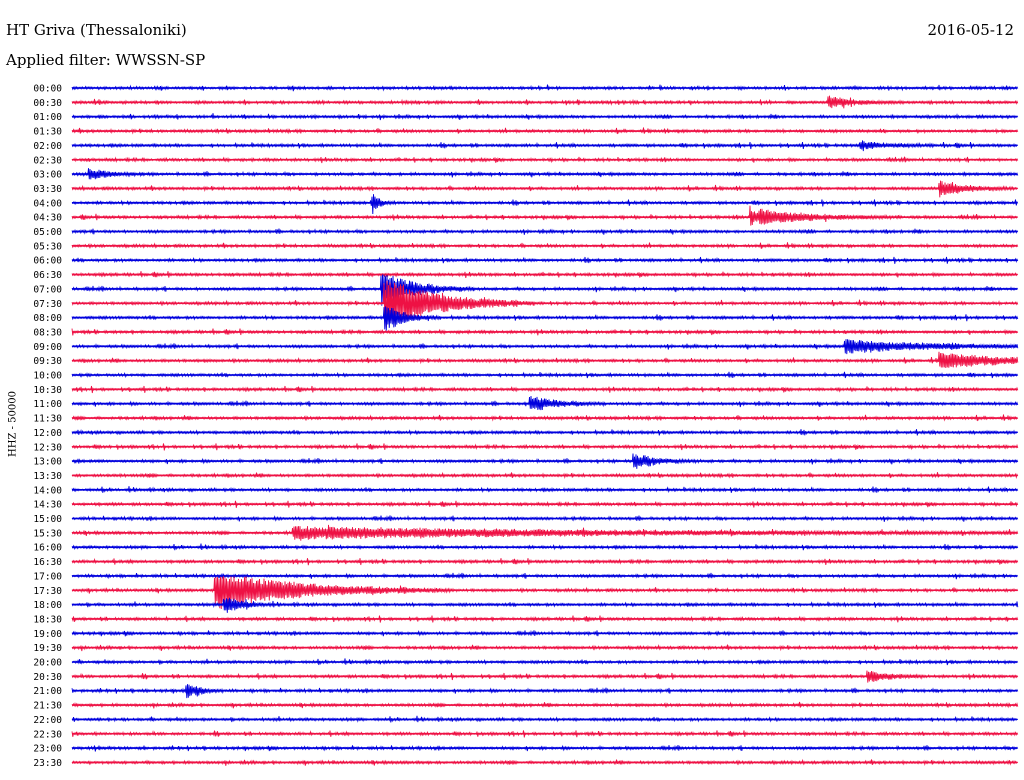 The height and width of the screenshot is (780, 1024). Describe the element at coordinates (47, 347) in the screenshot. I see `row-time-label: 09:00` at that location.